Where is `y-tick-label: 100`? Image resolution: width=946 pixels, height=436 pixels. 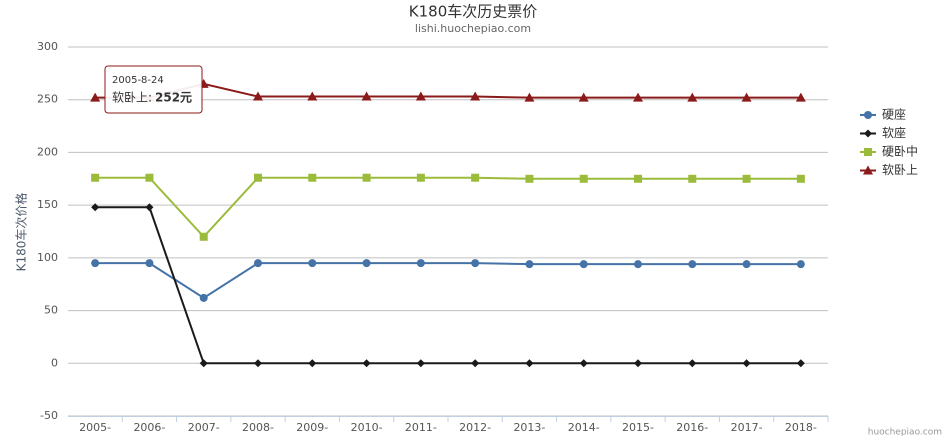 y-tick-label: 100 is located at coordinates (47, 257).